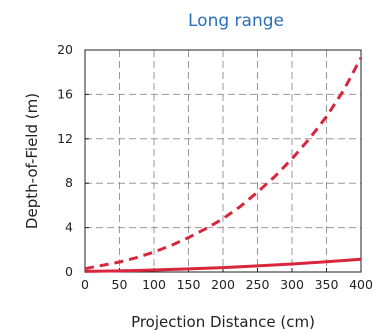  I want to click on x-tick-labels: 0 50 100 150 200 250 300 350 400, so click(227, 284).